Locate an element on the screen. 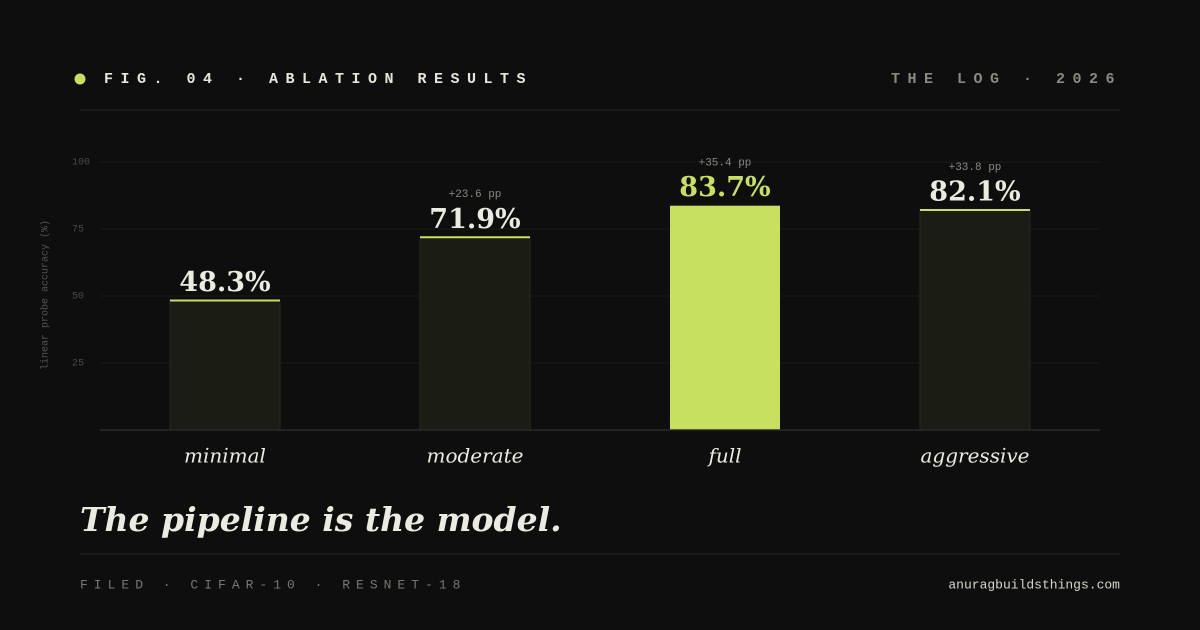 The width and height of the screenshot is (1200, 630). delta-label: +35.4 pp is located at coordinates (725, 164).